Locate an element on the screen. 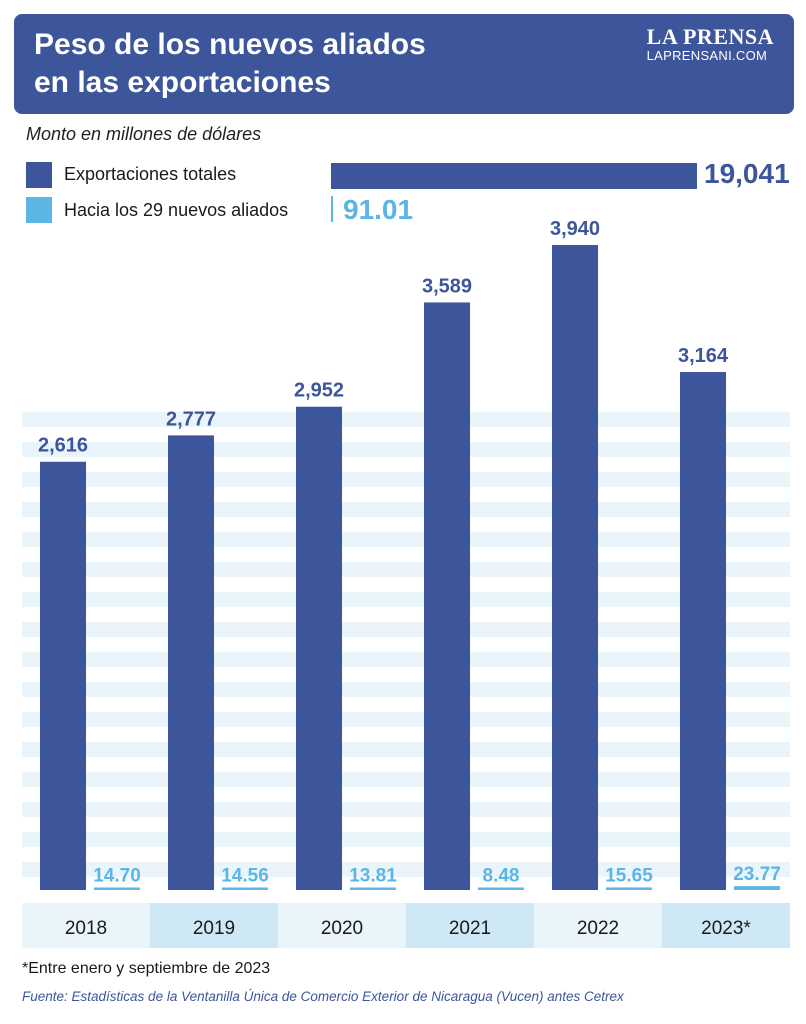  data-label-allies: 14.70 is located at coordinates (117, 876).